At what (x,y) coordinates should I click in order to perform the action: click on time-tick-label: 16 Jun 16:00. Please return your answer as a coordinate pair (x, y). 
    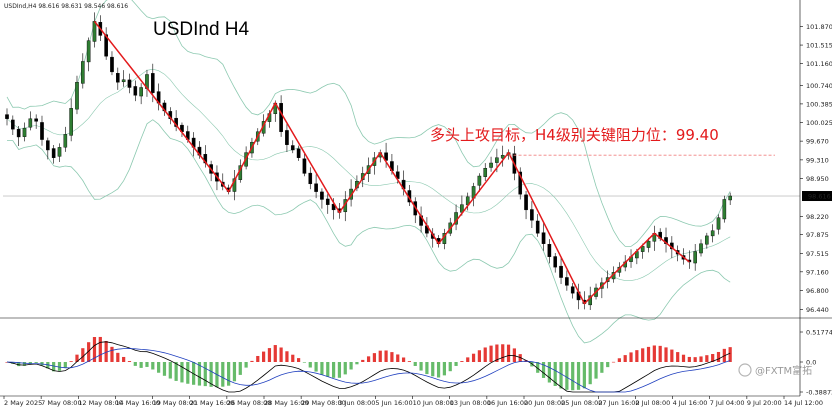
    Looking at the image, I should click on (507, 403).